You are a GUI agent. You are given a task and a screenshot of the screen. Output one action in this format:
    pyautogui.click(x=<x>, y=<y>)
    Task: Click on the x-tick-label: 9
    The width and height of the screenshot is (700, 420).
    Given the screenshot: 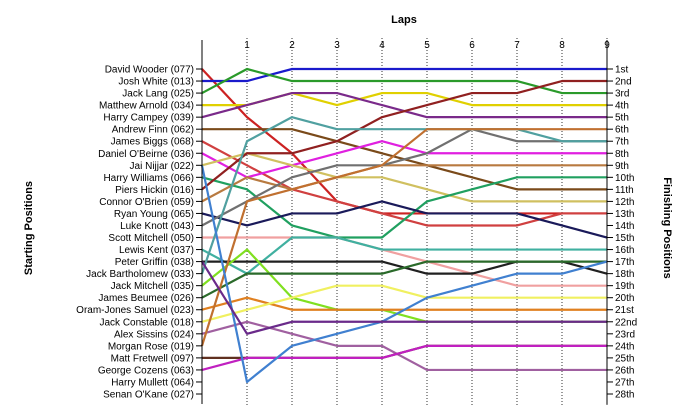 What is the action you would take?
    pyautogui.click(x=607, y=45)
    